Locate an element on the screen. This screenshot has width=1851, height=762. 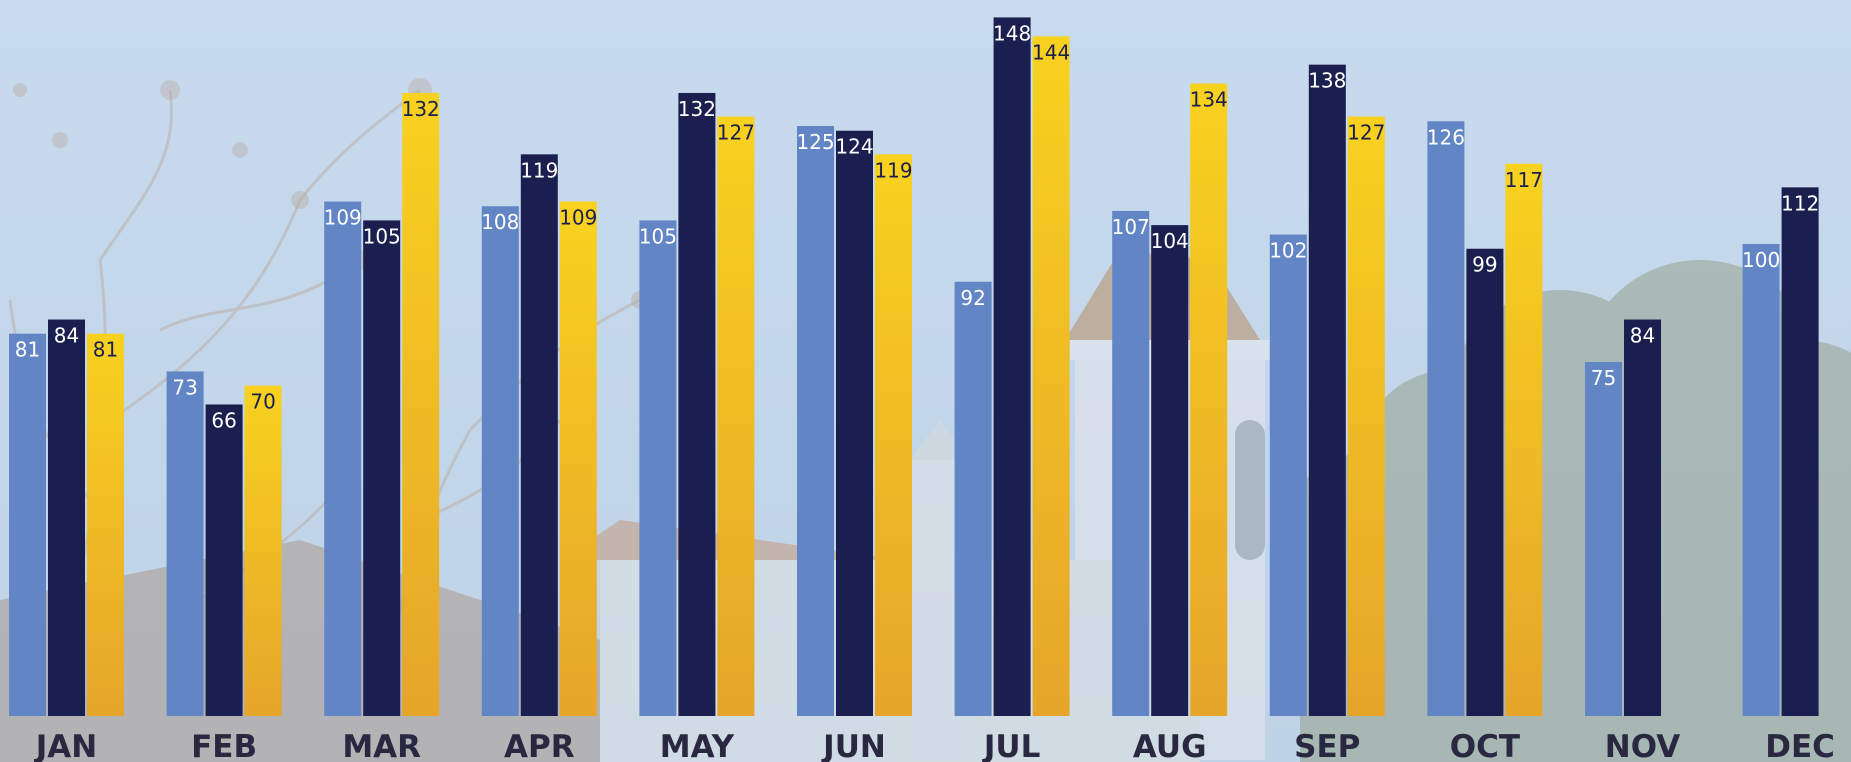
bar-value-label: 144 is located at coordinates (1051, 52).